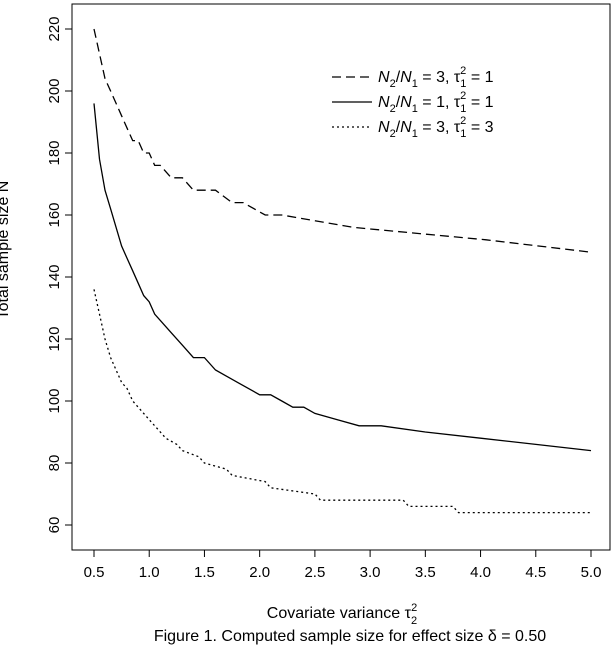 Image resolution: width=612 pixels, height=660 pixels. Describe the element at coordinates (370, 572) in the screenshot. I see `x-tick-label: 3.0` at that location.